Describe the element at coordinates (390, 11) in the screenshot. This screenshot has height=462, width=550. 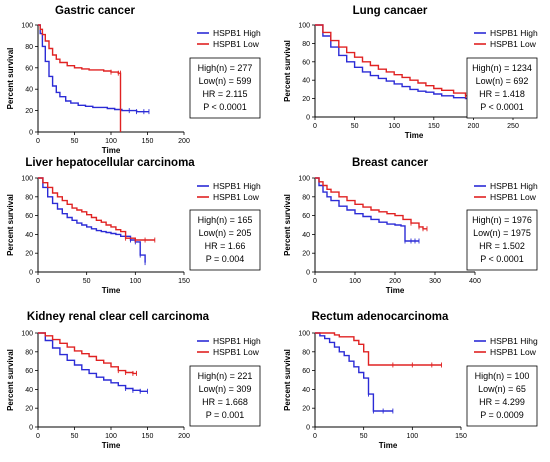
I see `chart-title: Lung cancaer` at that location.